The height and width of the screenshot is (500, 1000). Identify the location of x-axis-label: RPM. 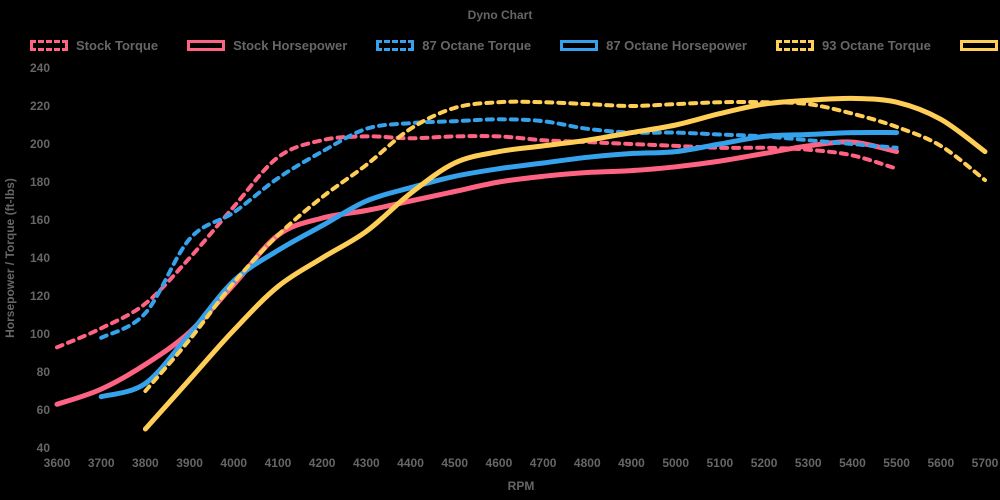
(521, 486).